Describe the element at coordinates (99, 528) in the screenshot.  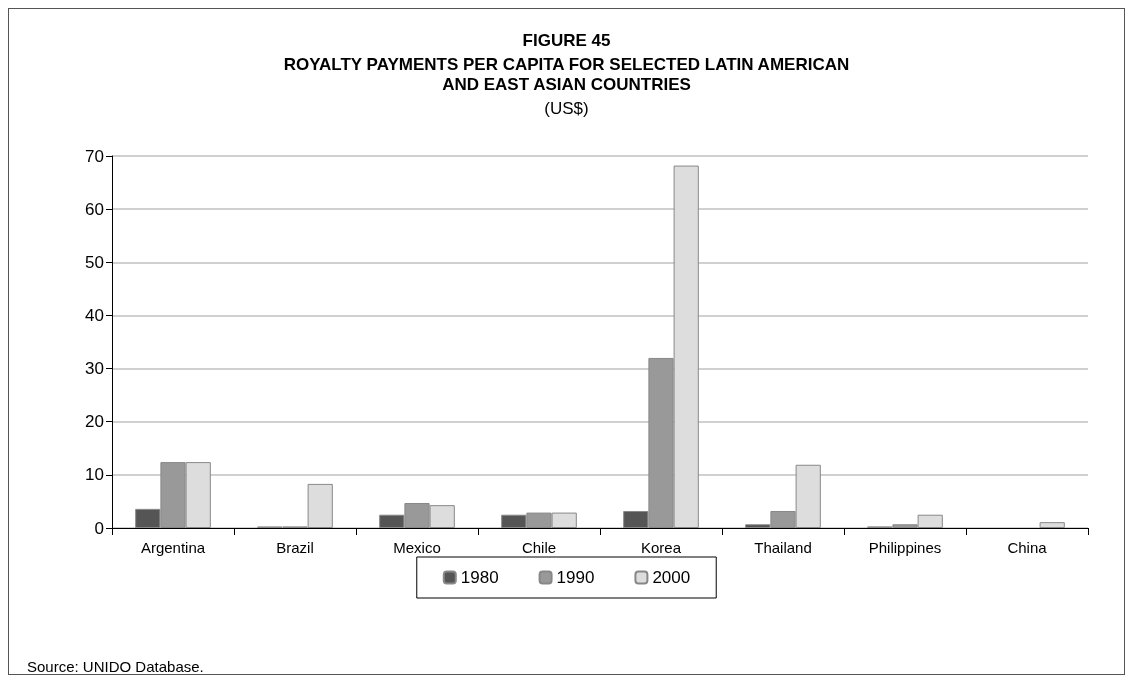
I see `y-tick-label: 0` at that location.